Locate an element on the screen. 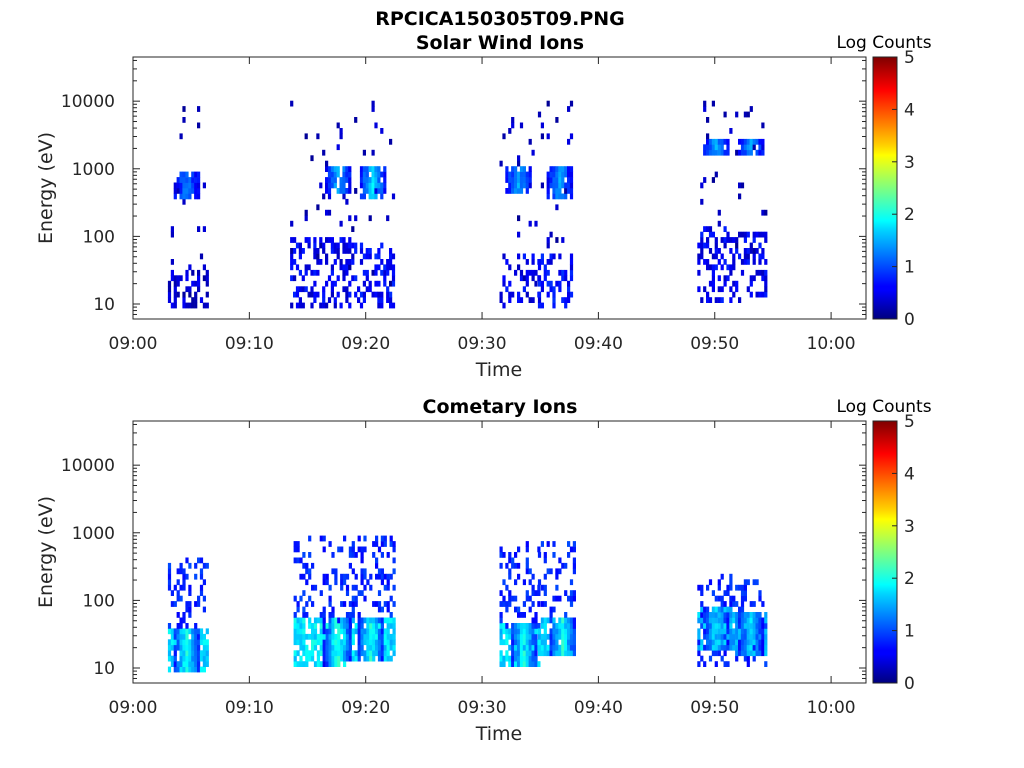 The image size is (1024, 768). figure-title: RPCICA150305T09.PNG is located at coordinates (500, 19).